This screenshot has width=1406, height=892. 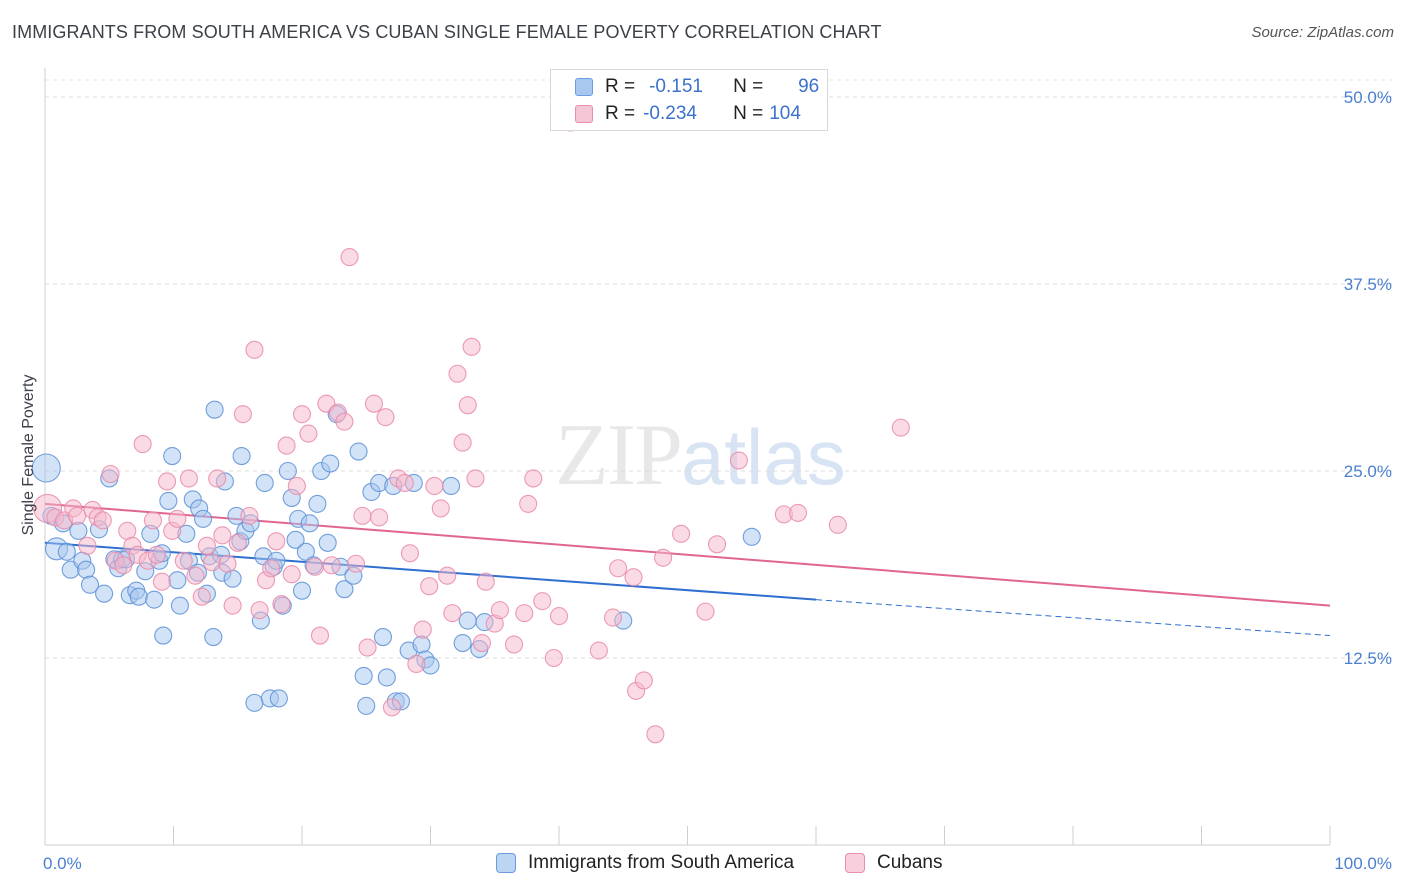 What do you see at coordinates (430, 571) in the screenshot?
I see `south-america-trend` at bounding box center [430, 571].